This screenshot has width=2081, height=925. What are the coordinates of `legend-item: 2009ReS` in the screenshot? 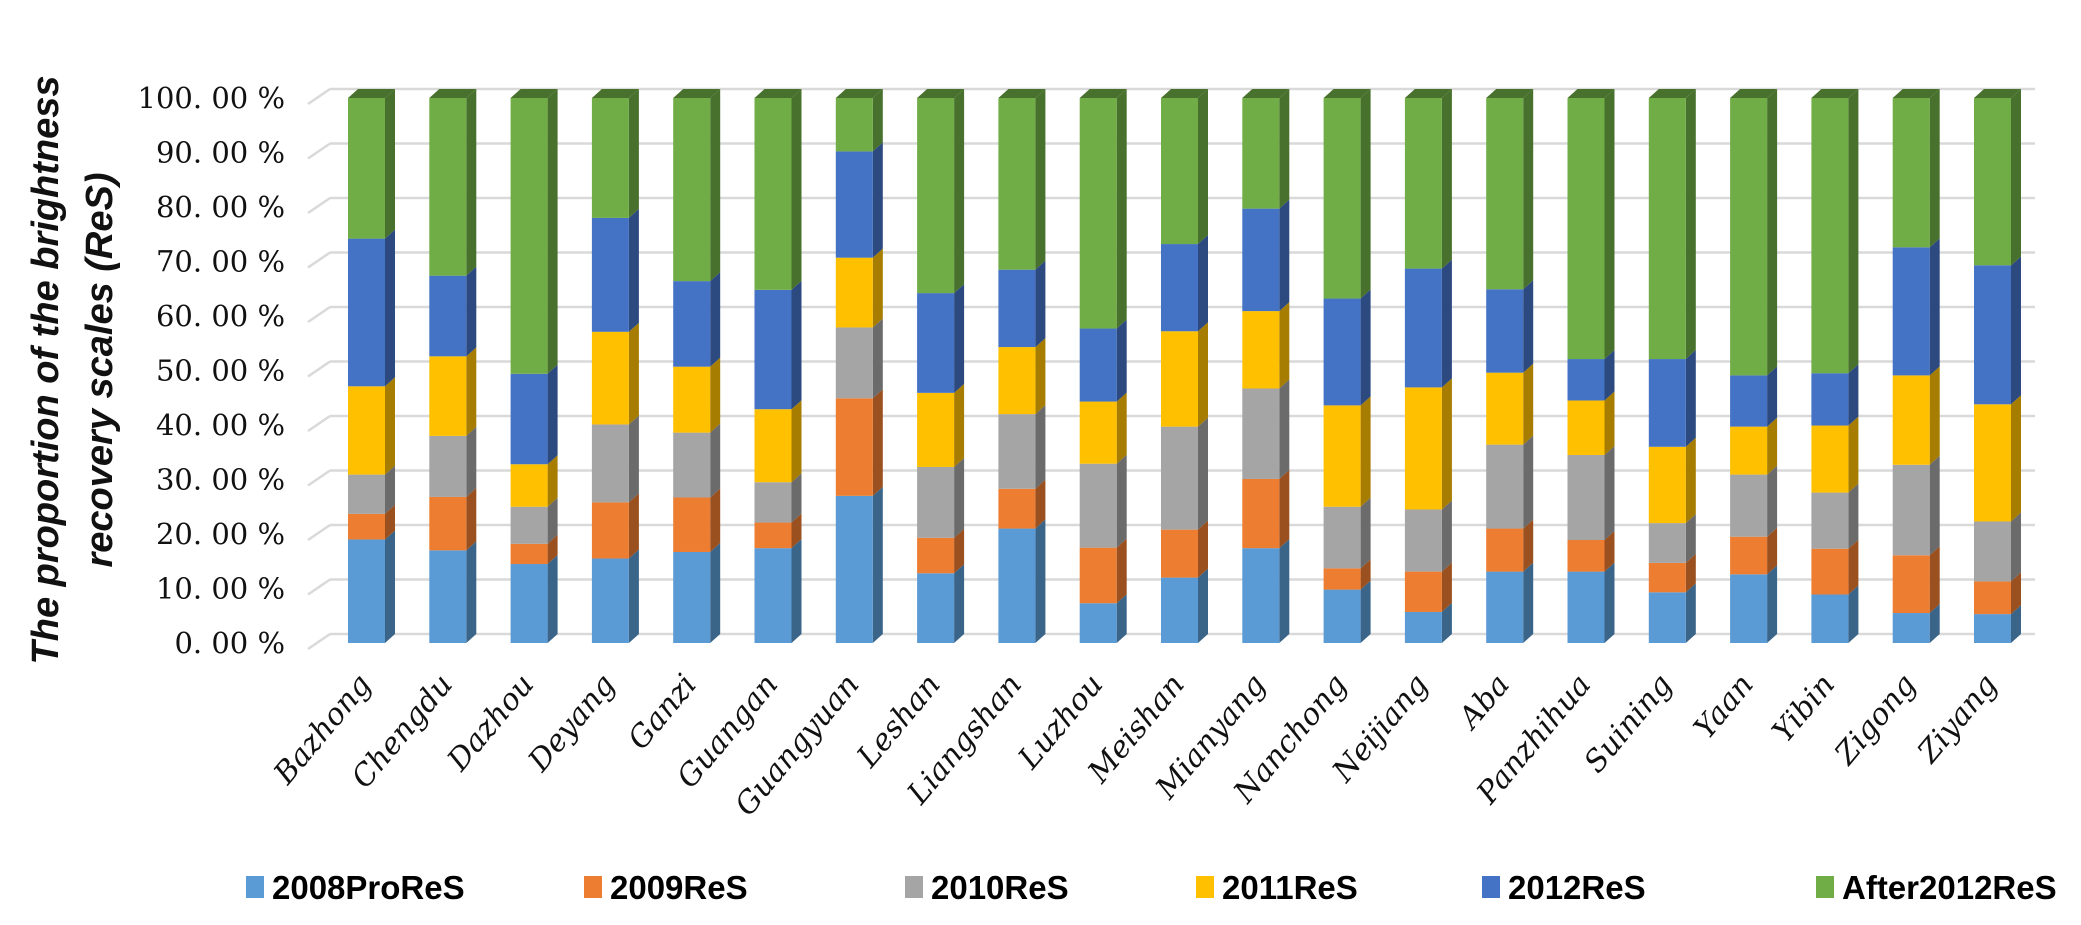 It's located at (666, 887).